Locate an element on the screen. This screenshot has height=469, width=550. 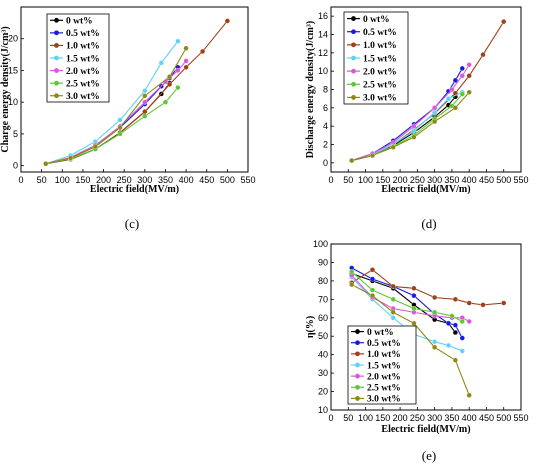
y-tick-label: 40 is located at coordinates (323, 355).